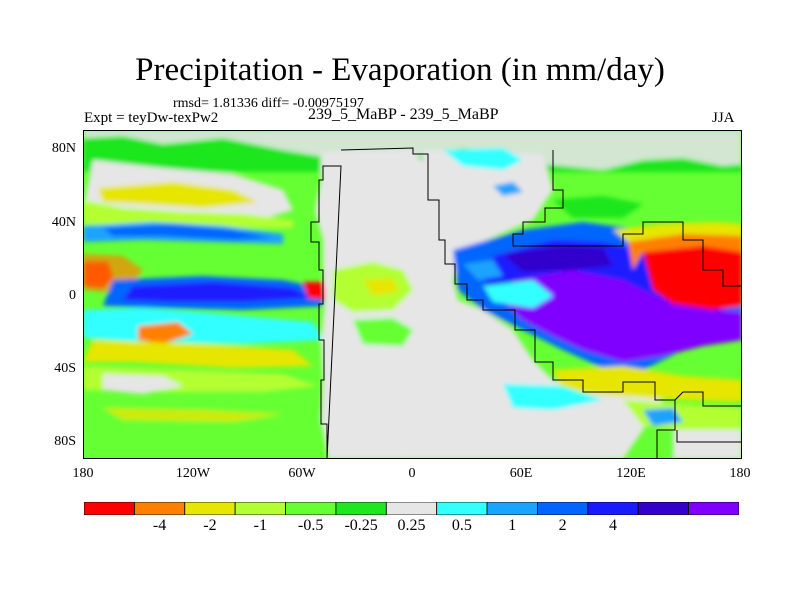  I want to click on cases-label: 239_5_MaBP - 239_5_MaBP, so click(403, 114).